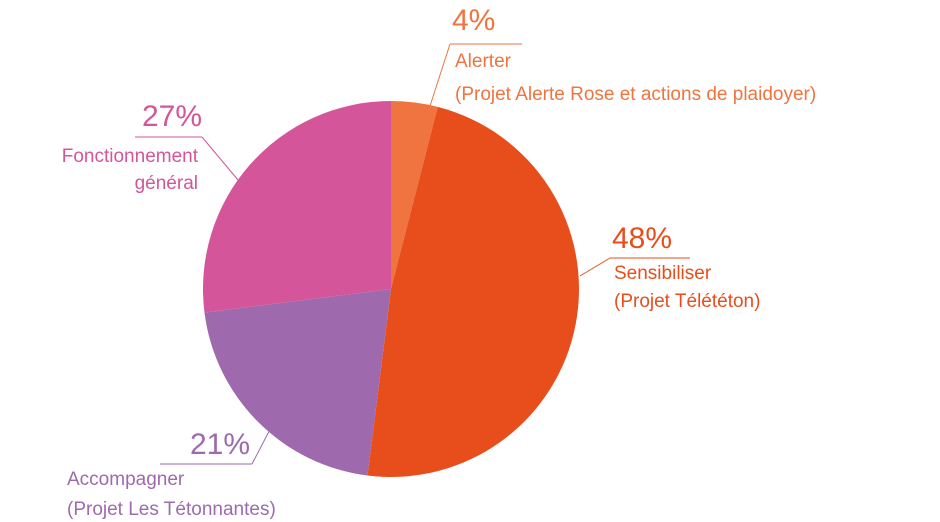  Describe the element at coordinates (220, 444) in the screenshot. I see `value-label: 21%` at that location.